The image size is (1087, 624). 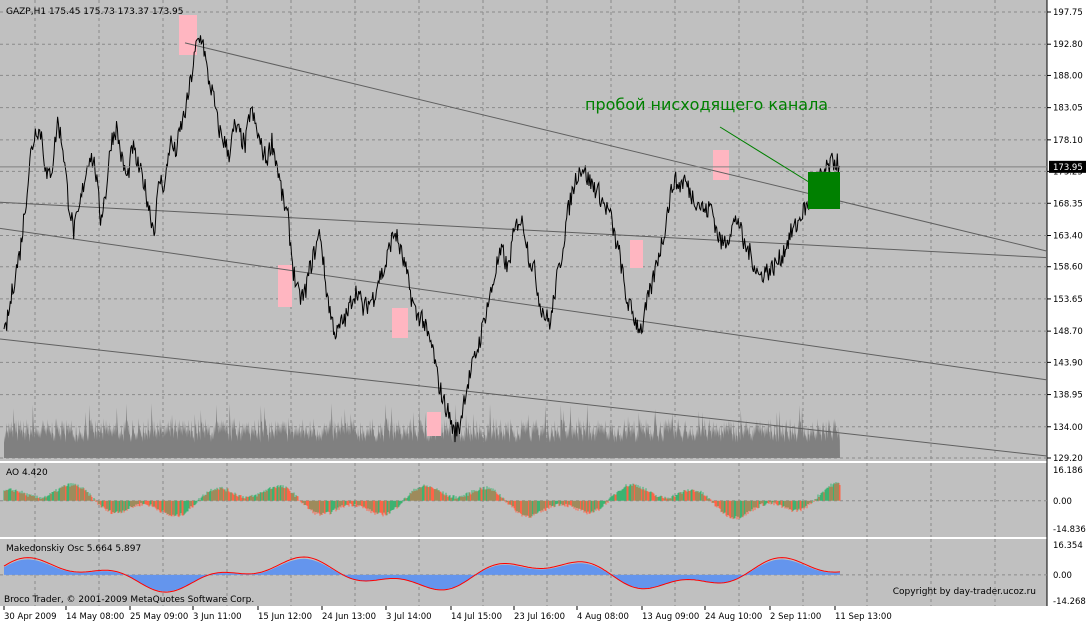 I want to click on osc-tick-label: 0.00, so click(x=1062, y=576).